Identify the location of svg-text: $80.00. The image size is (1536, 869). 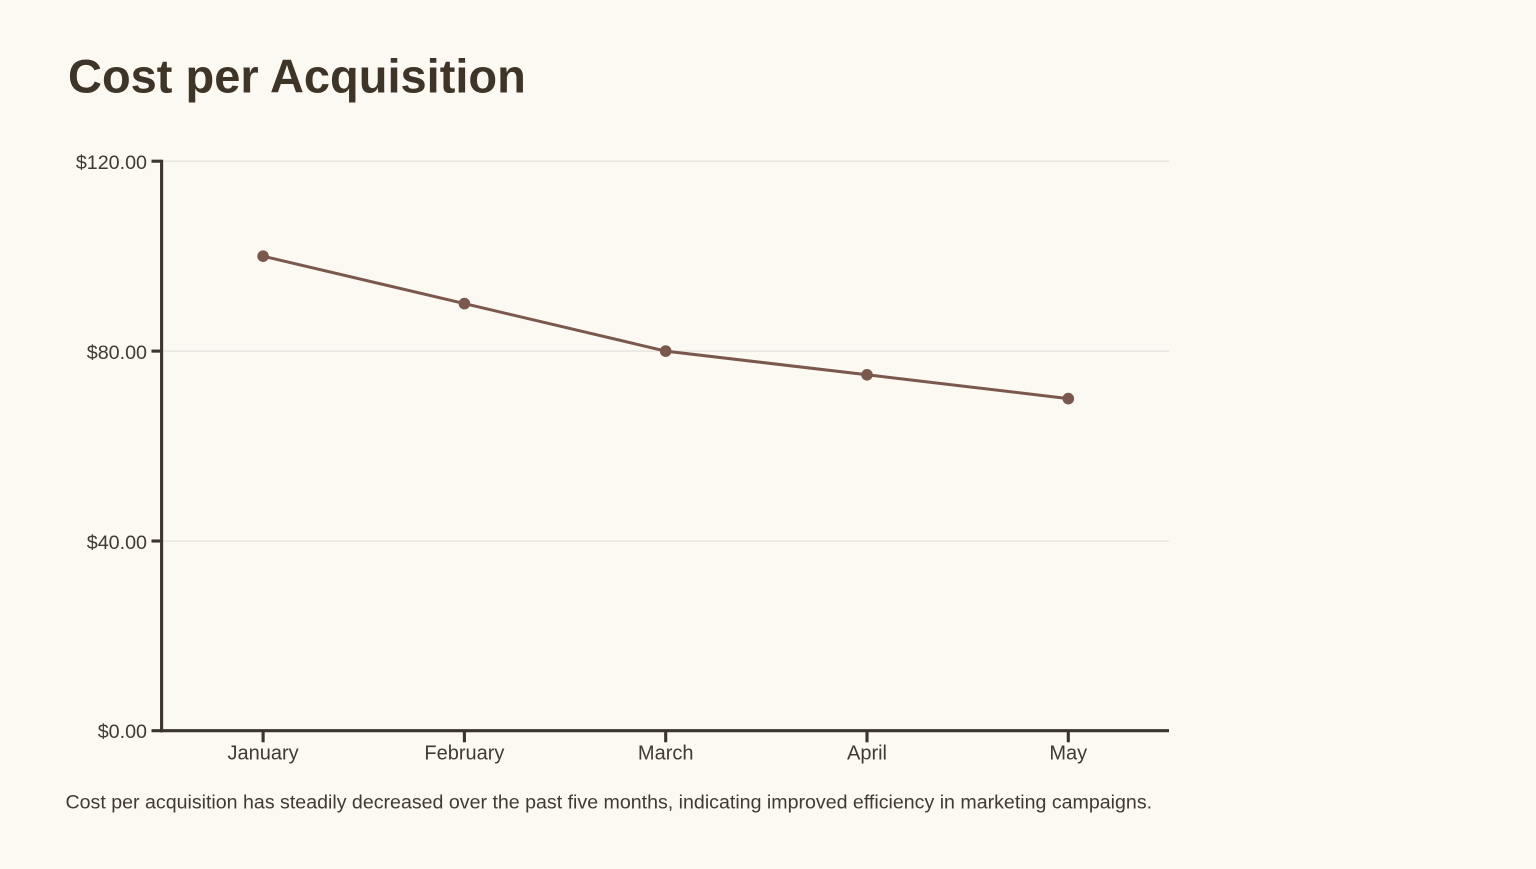
(117, 353).